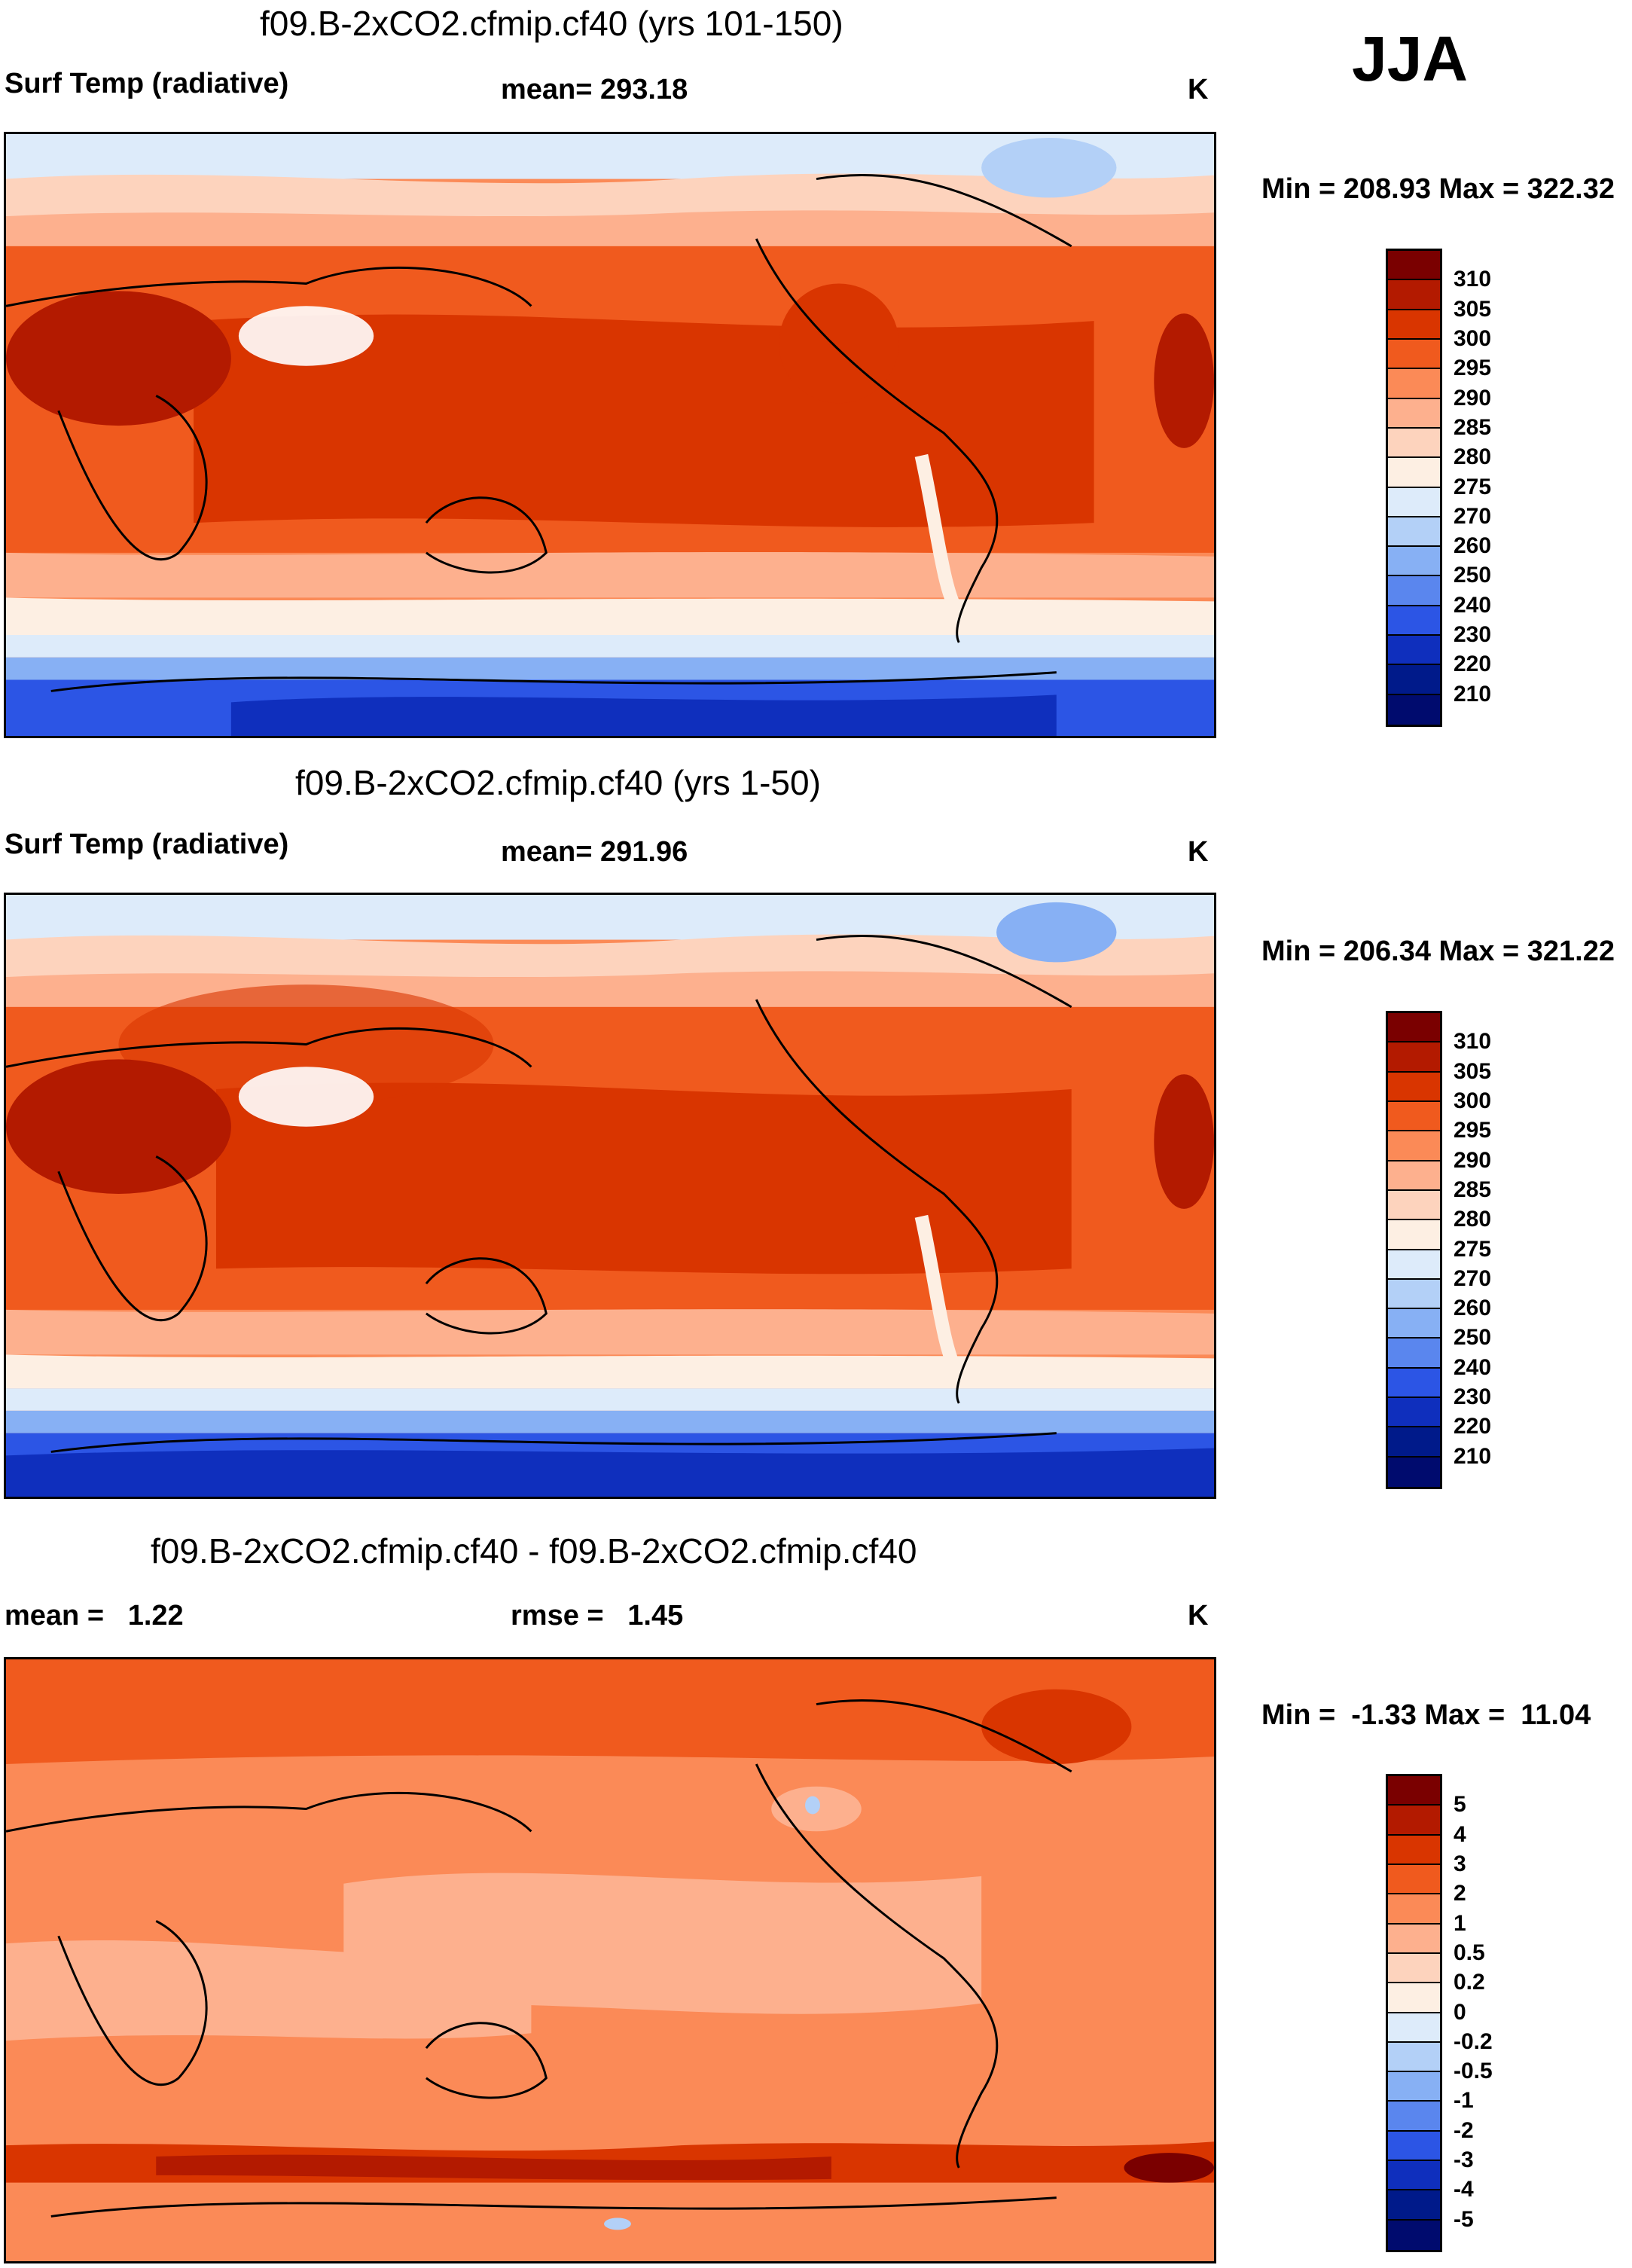  I want to click on colorbar-tick-label: 260, so click(1473, 546).